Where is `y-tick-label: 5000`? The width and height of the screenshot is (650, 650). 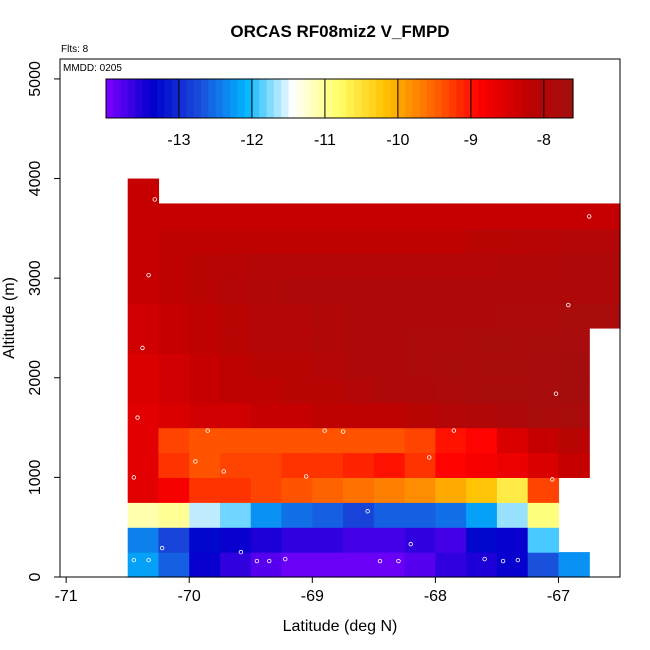 y-tick-label: 5000 is located at coordinates (35, 79).